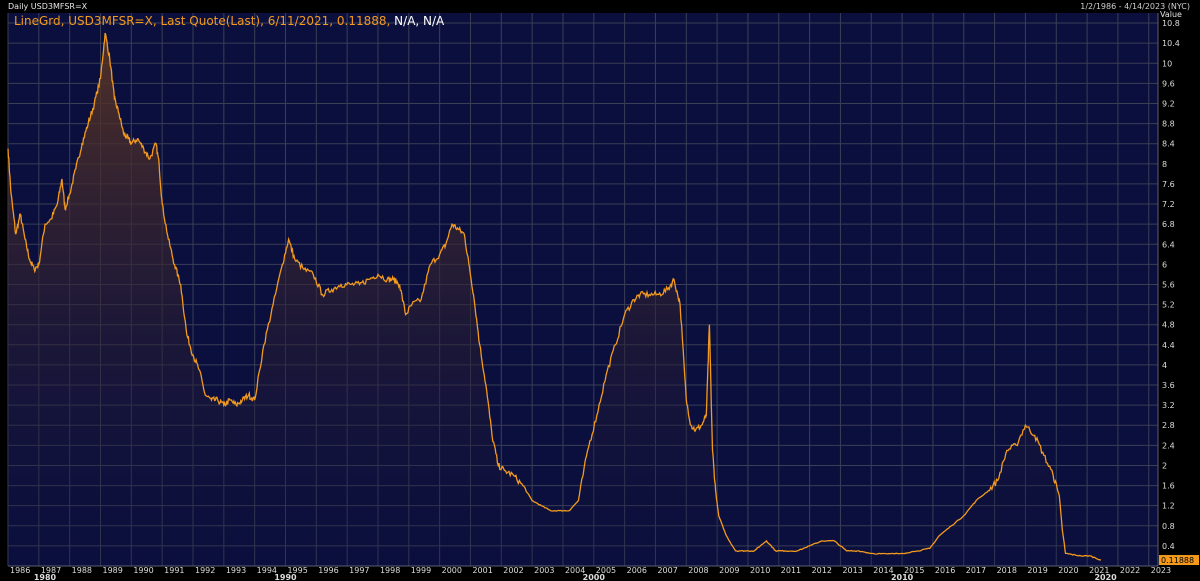 The image size is (1200, 581). I want to click on y-tick-label: 2.8, so click(1168, 425).